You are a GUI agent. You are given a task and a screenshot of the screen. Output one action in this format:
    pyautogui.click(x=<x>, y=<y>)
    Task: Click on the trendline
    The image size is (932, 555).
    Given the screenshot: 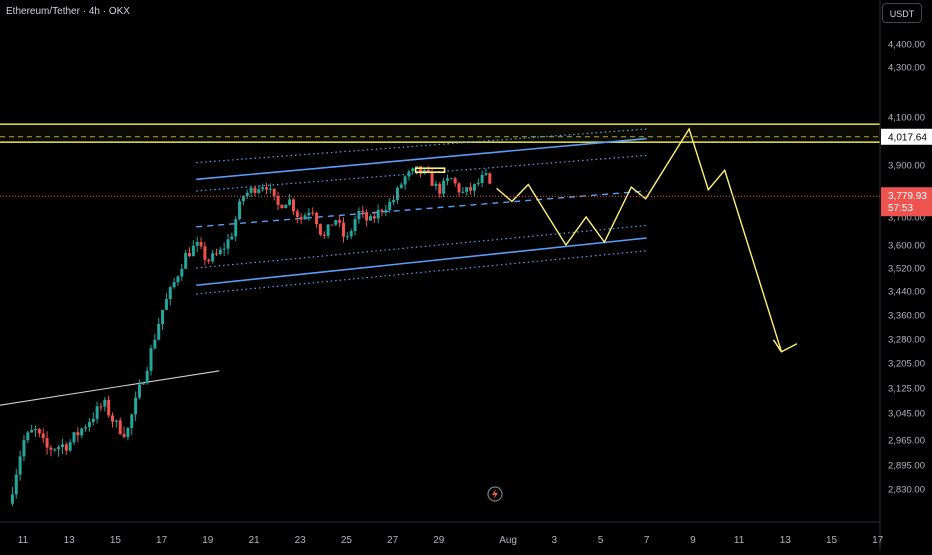 What is the action you would take?
    pyautogui.click(x=110, y=388)
    